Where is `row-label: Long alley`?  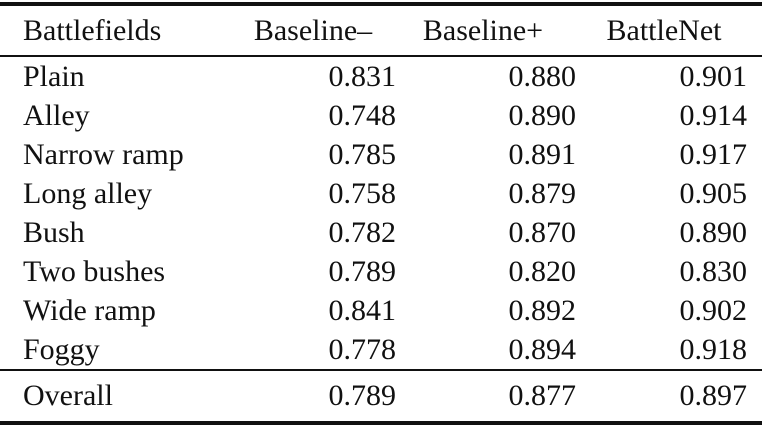 row-label: Long alley is located at coordinates (88, 193).